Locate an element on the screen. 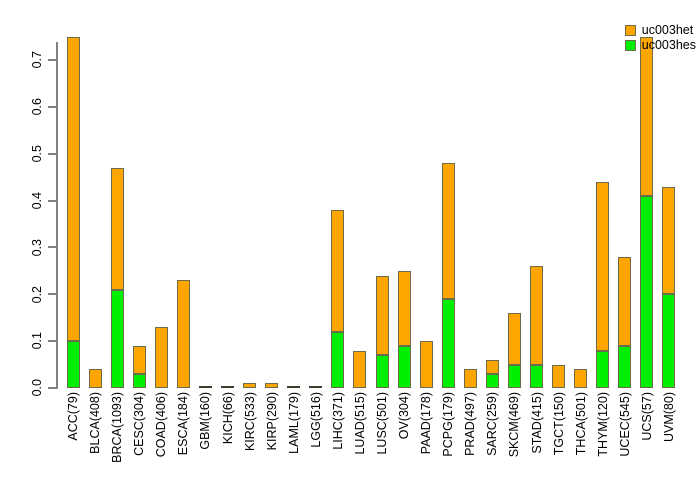  legend-swatch-uc003hes is located at coordinates (630, 45).